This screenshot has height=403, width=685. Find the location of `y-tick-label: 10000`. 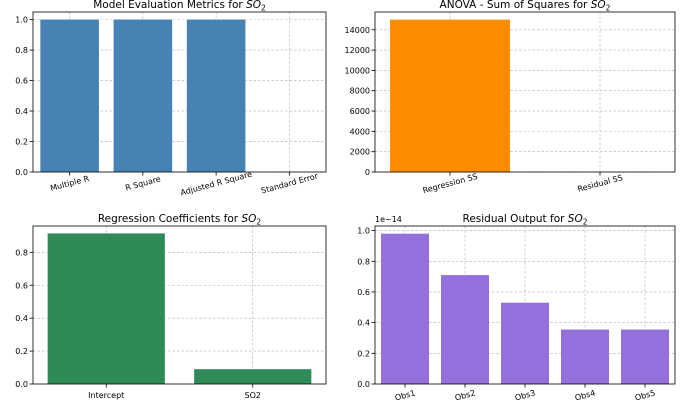

y-tick-label: 10000 is located at coordinates (357, 70).